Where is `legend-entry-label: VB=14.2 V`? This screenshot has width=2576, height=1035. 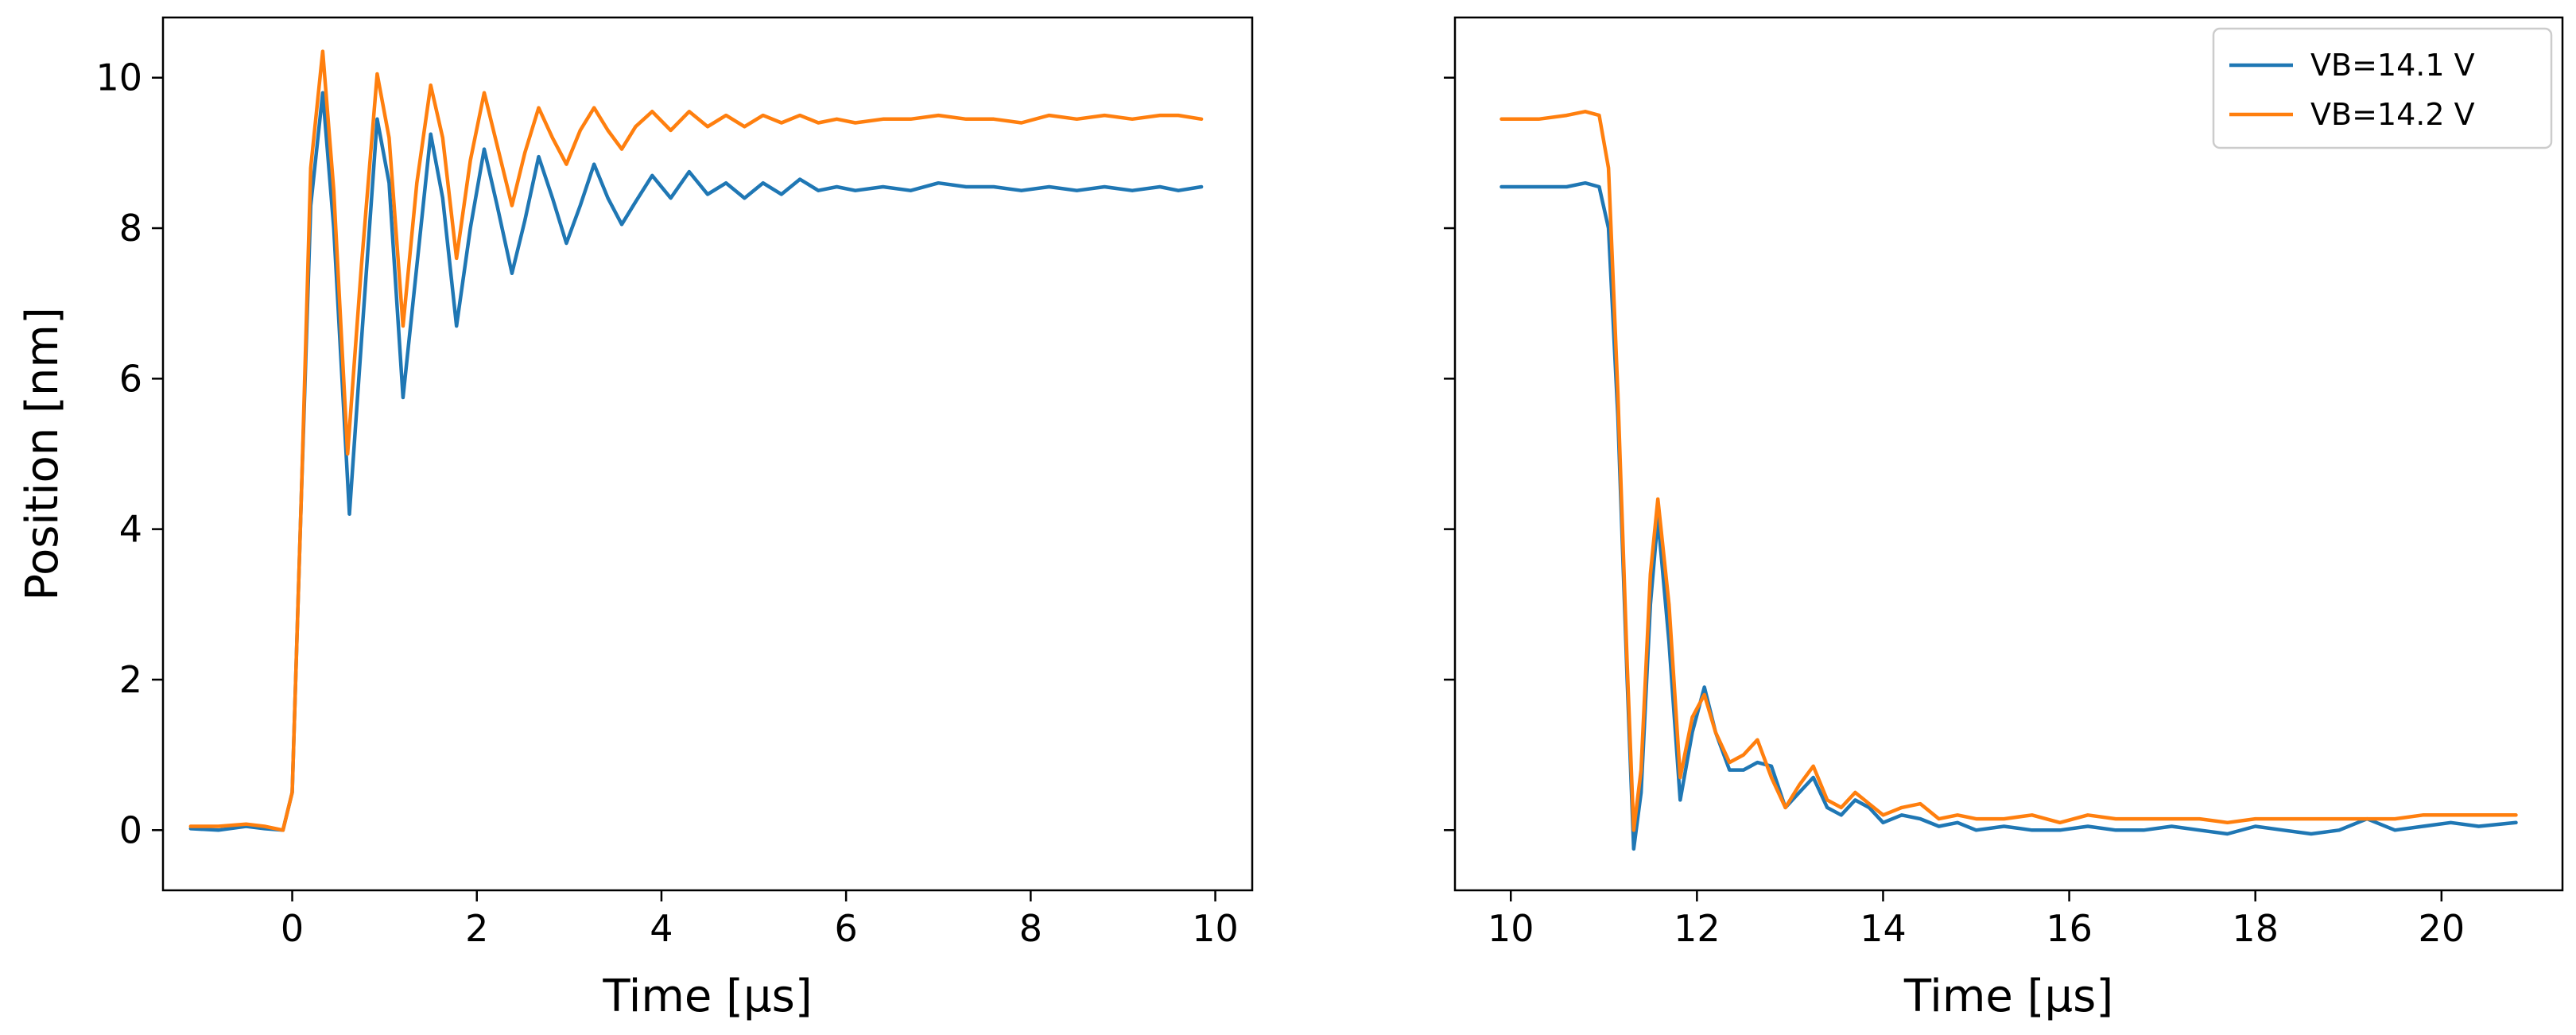
legend-entry-label: VB=14.2 V is located at coordinates (2393, 114).